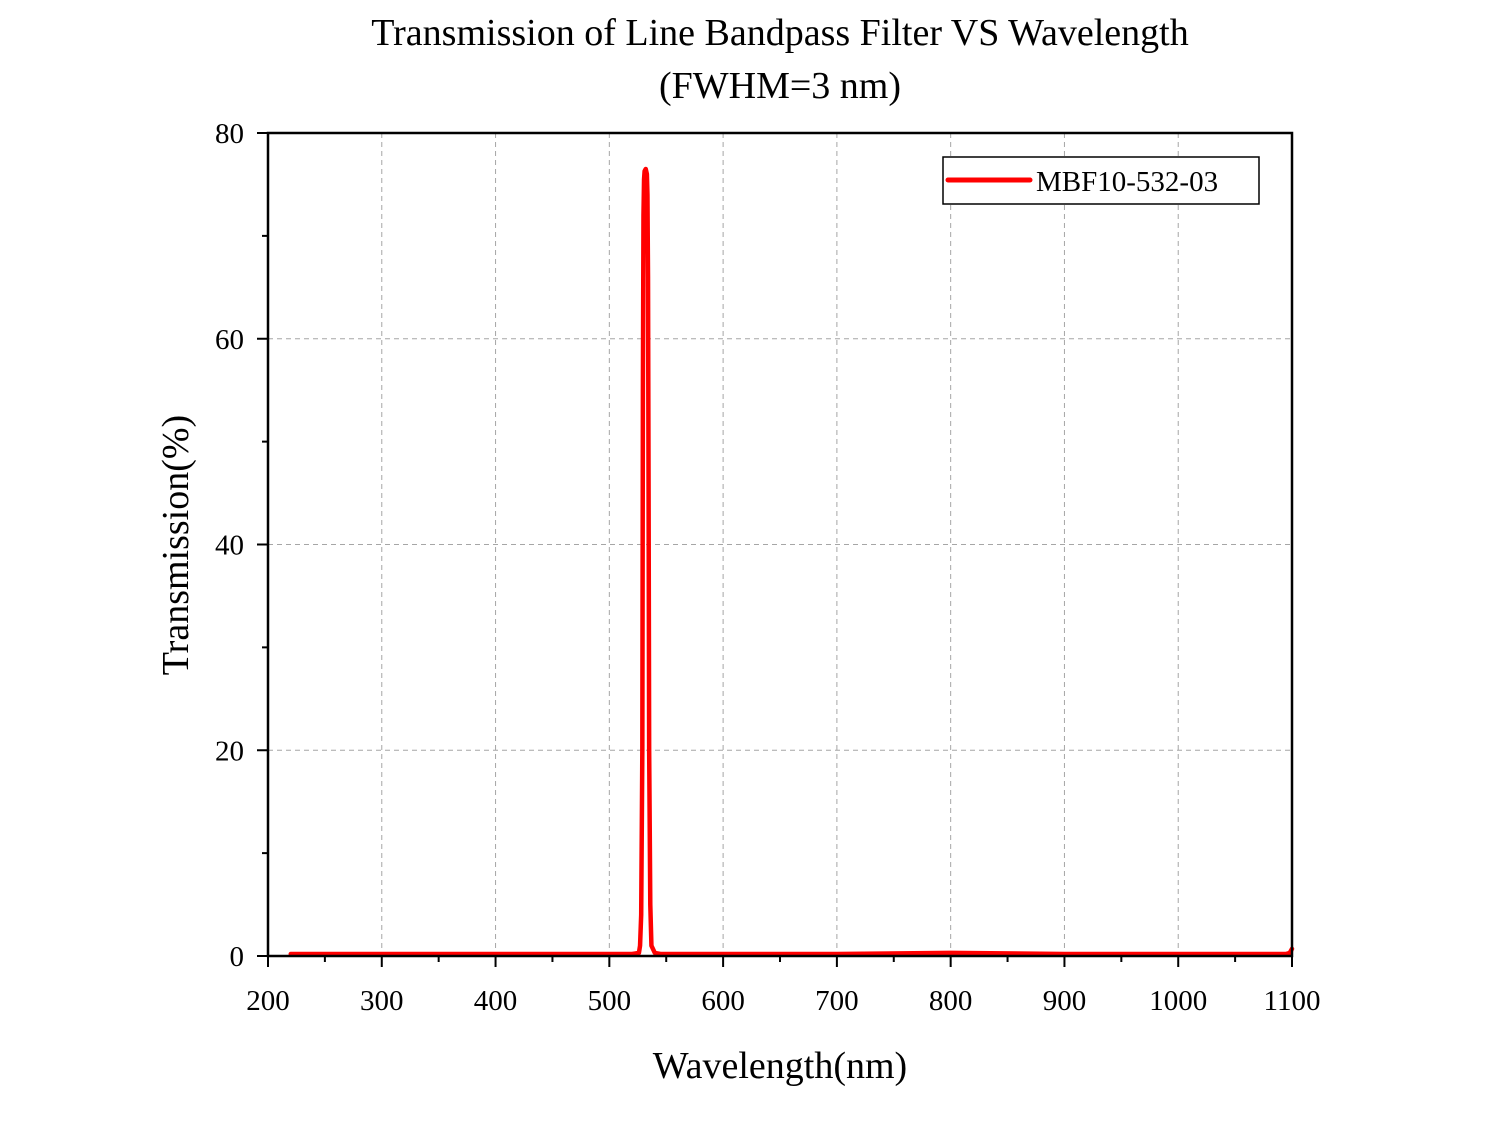 The image size is (1500, 1148). I want to click on y-tick-label: 40, so click(229, 546).